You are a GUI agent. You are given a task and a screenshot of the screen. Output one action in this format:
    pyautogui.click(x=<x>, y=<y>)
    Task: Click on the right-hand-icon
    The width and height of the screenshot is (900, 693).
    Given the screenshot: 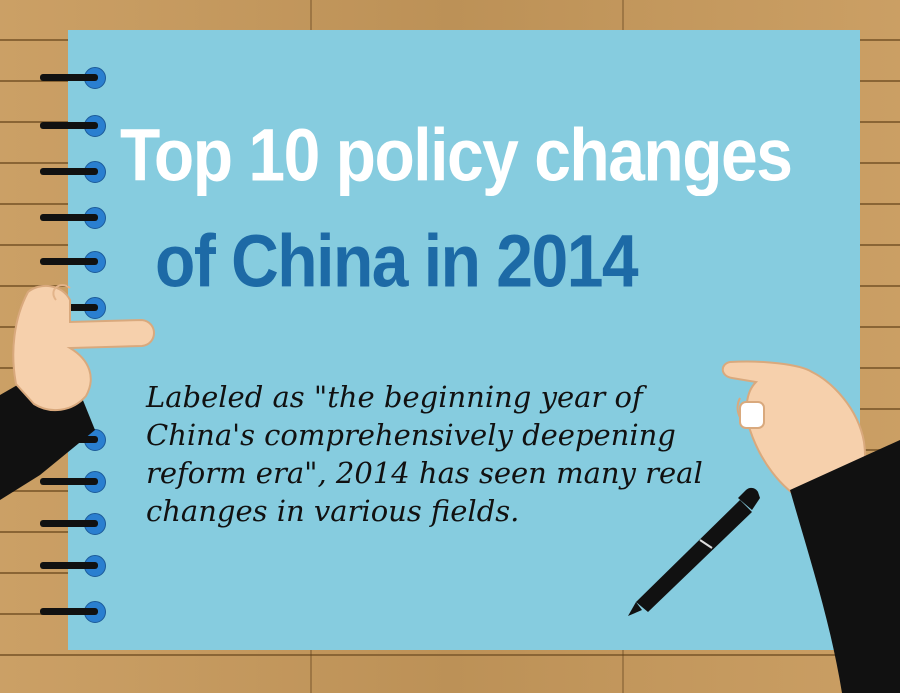 What is the action you would take?
    pyautogui.click(x=810, y=526)
    